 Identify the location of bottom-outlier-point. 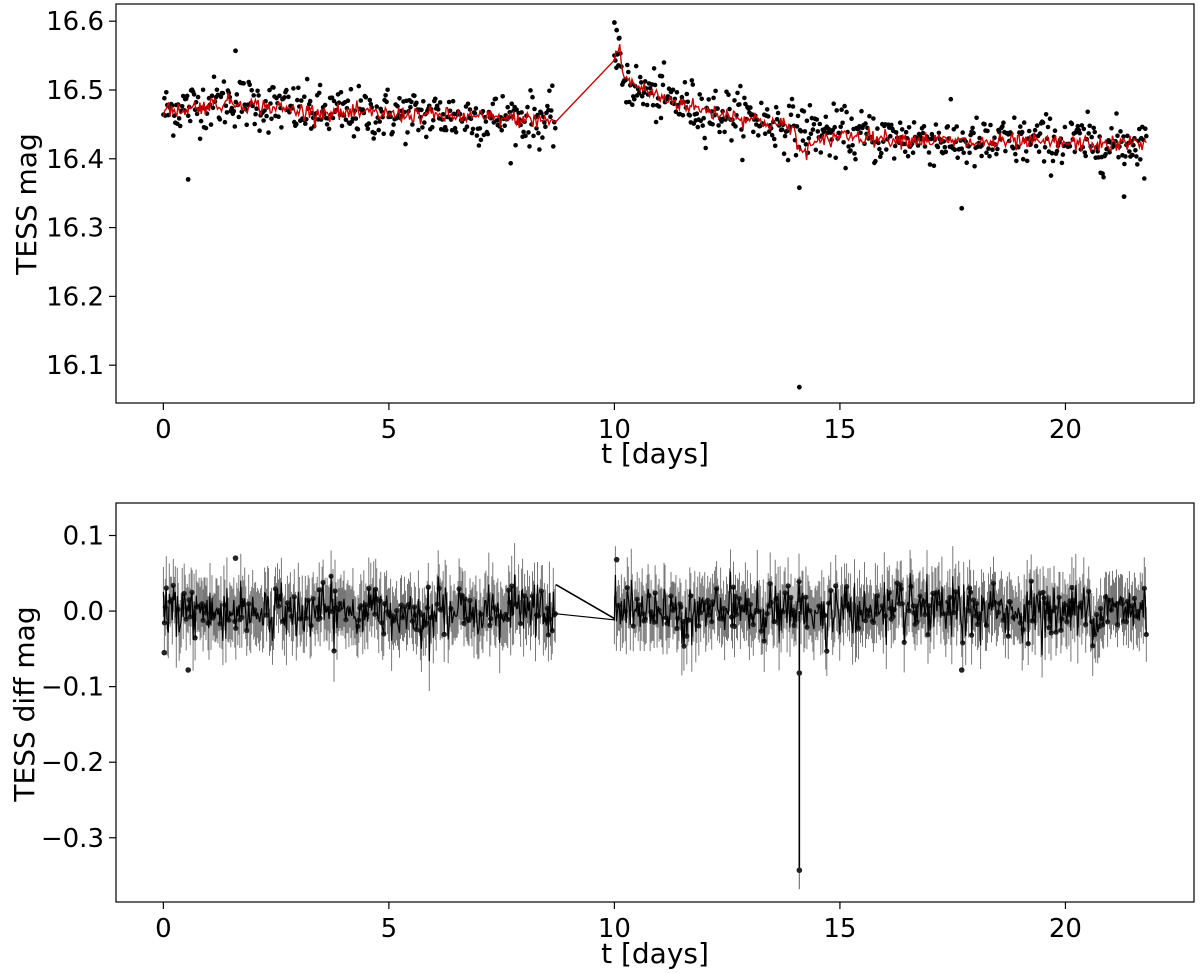
(799, 673).